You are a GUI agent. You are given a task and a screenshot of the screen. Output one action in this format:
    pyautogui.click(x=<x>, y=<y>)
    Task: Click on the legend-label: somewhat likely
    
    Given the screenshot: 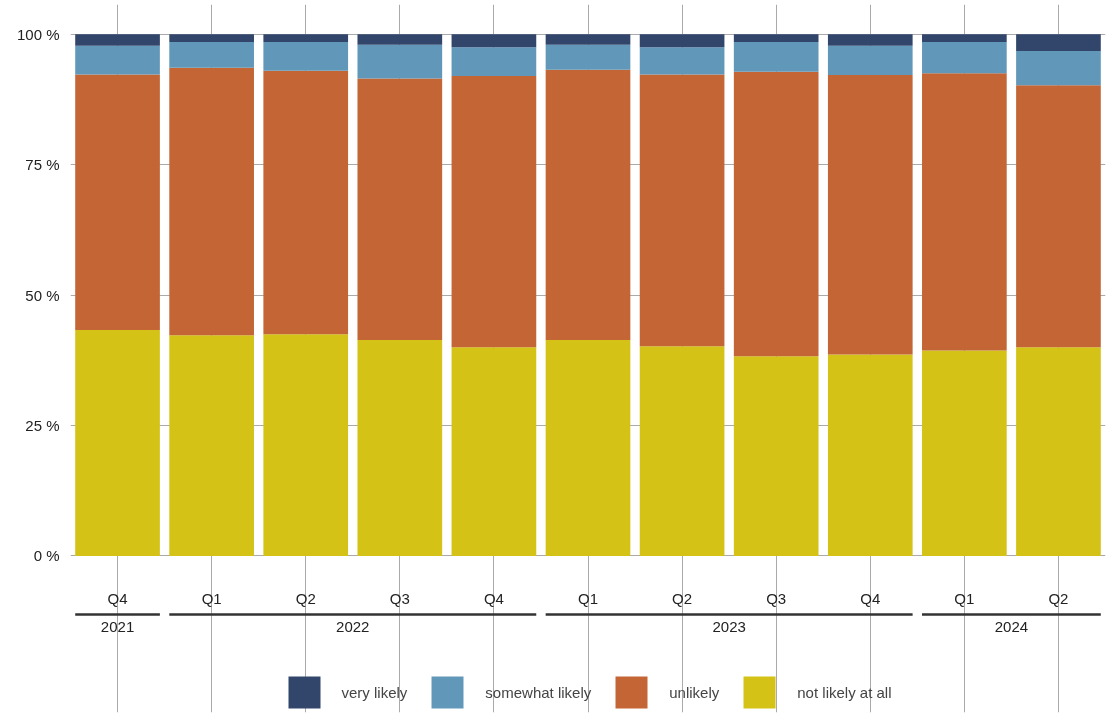 What is the action you would take?
    pyautogui.click(x=538, y=692)
    